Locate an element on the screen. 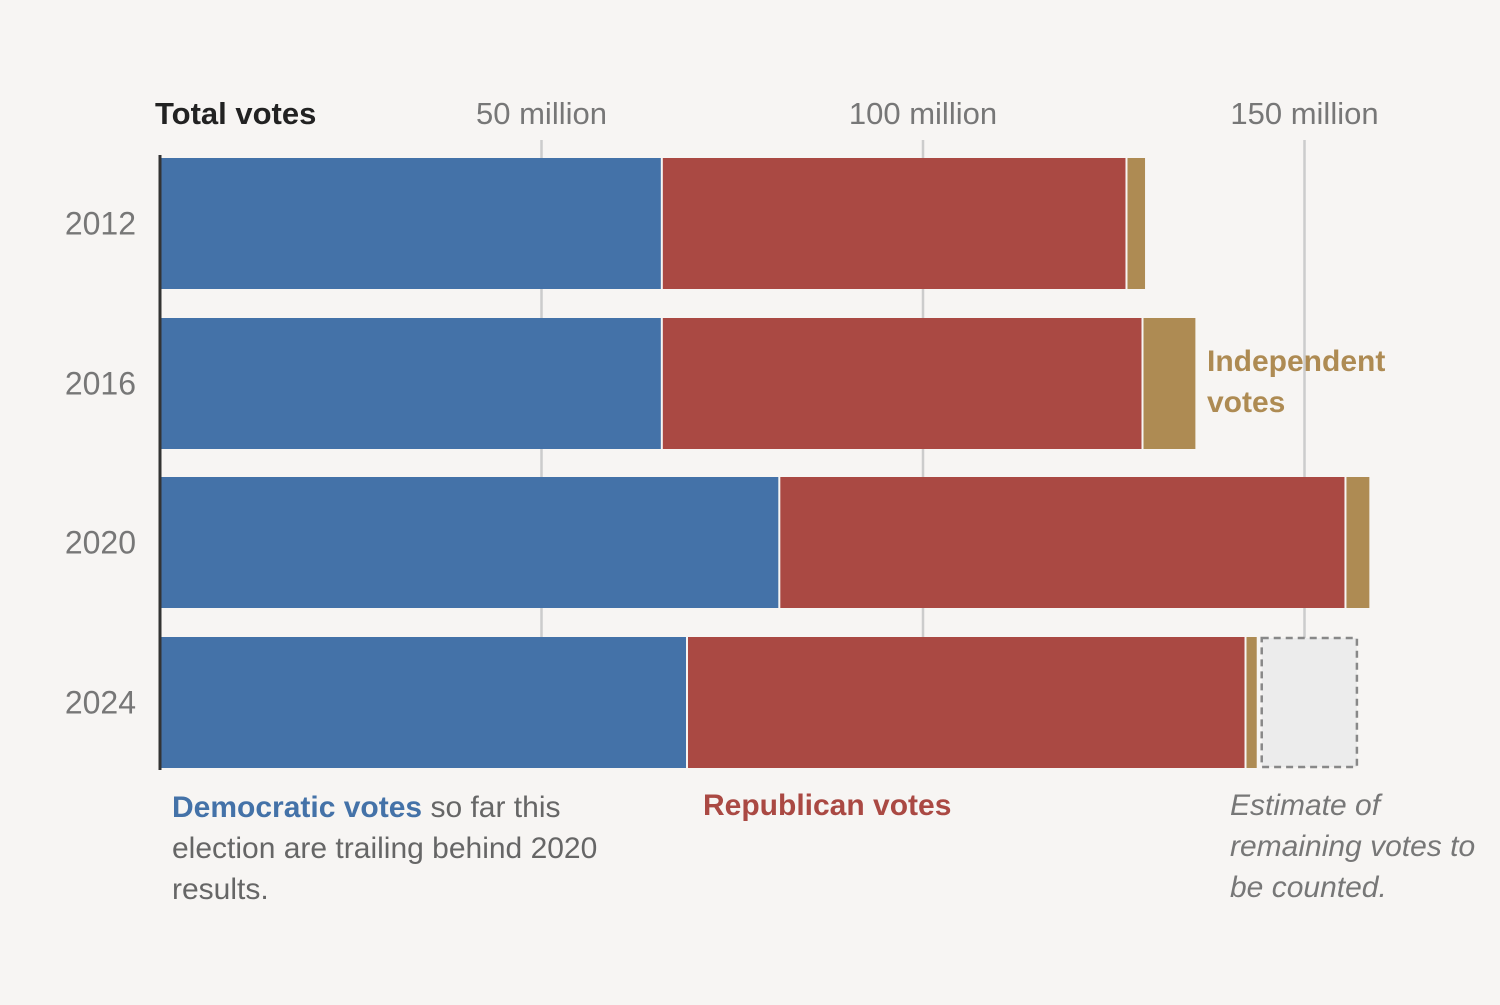 This screenshot has width=1500, height=1005. bar-segment-estimate-of-remaining-votes is located at coordinates (1309, 702).